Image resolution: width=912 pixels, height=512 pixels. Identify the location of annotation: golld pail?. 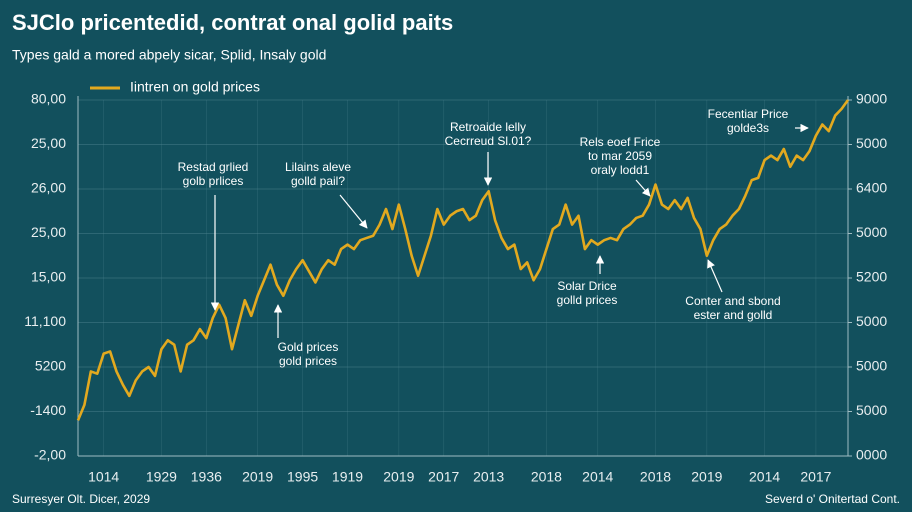
(318, 181).